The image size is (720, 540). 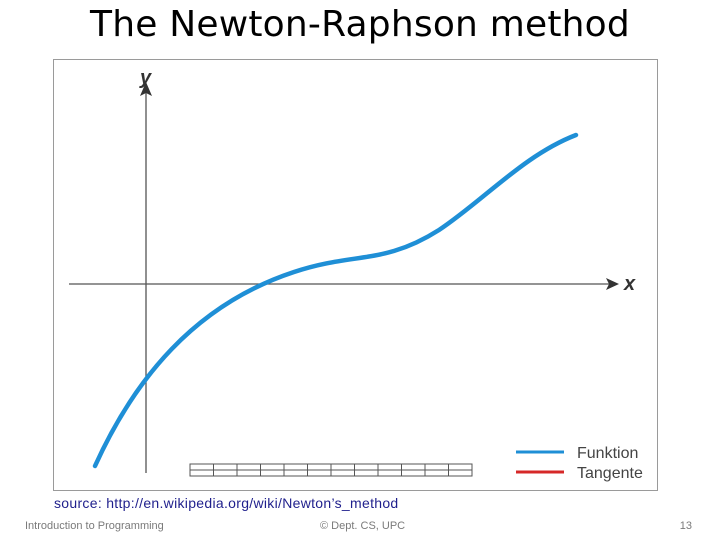 I want to click on footer-department: © Dept. CS, UPC, so click(x=363, y=526).